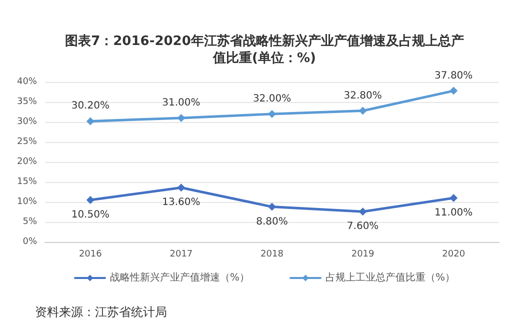  What do you see at coordinates (27, 122) in the screenshot?
I see `y-tick-label: 30%` at bounding box center [27, 122].